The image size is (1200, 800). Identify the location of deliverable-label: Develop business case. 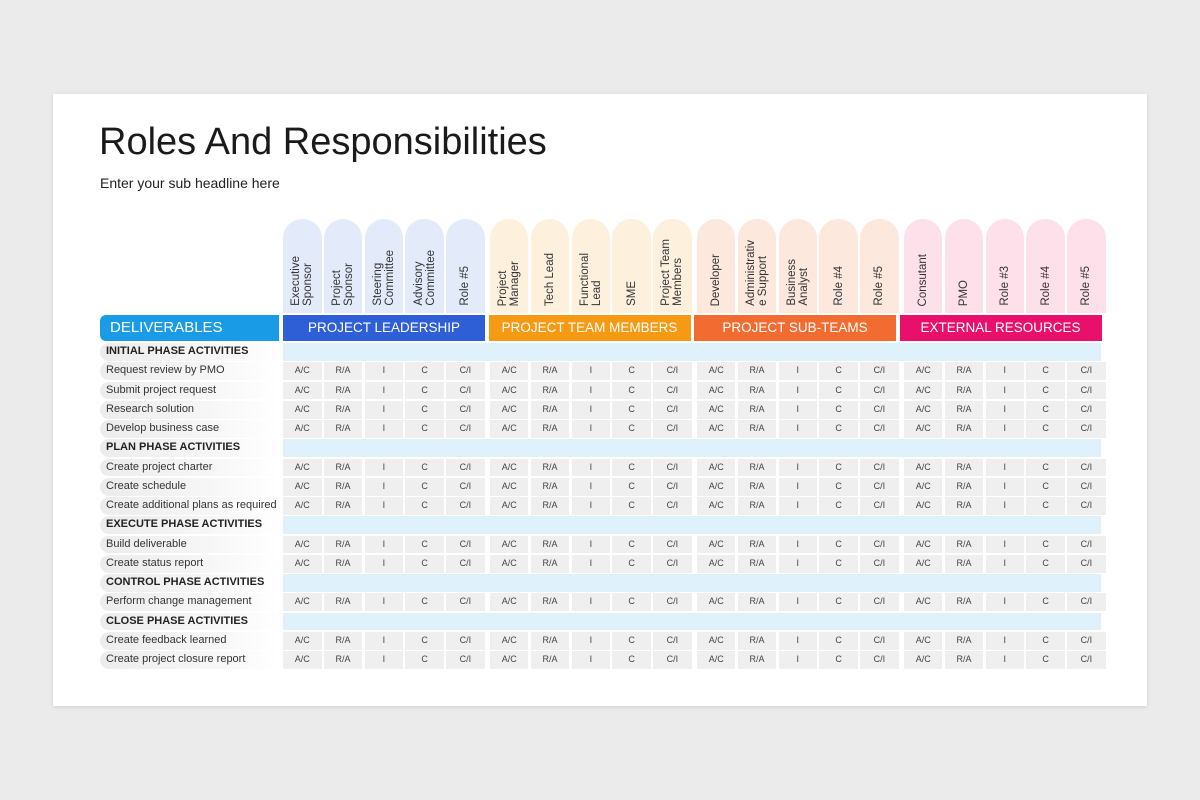
(189, 429).